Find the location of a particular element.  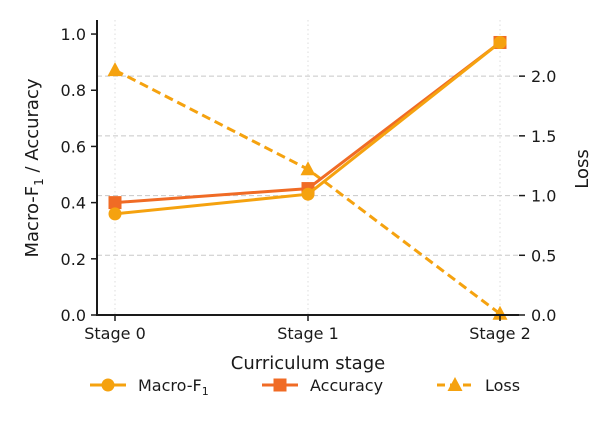

y-right-tick-label-3: 1.5 is located at coordinates (543, 136).